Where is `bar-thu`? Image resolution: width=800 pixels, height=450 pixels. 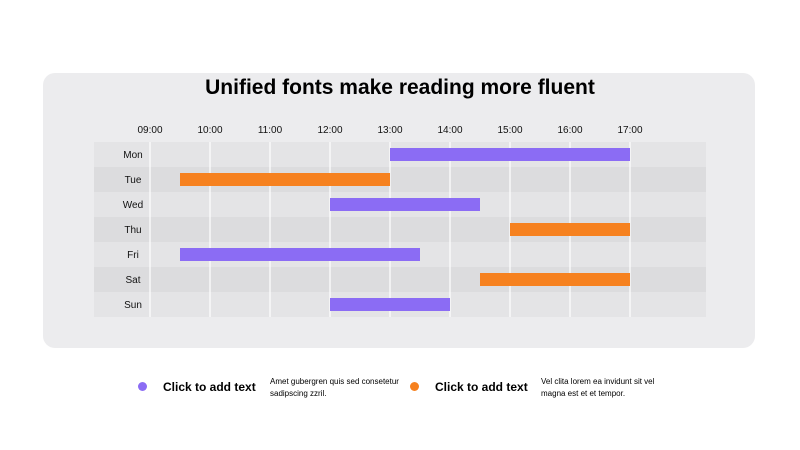 bar-thu is located at coordinates (570, 229).